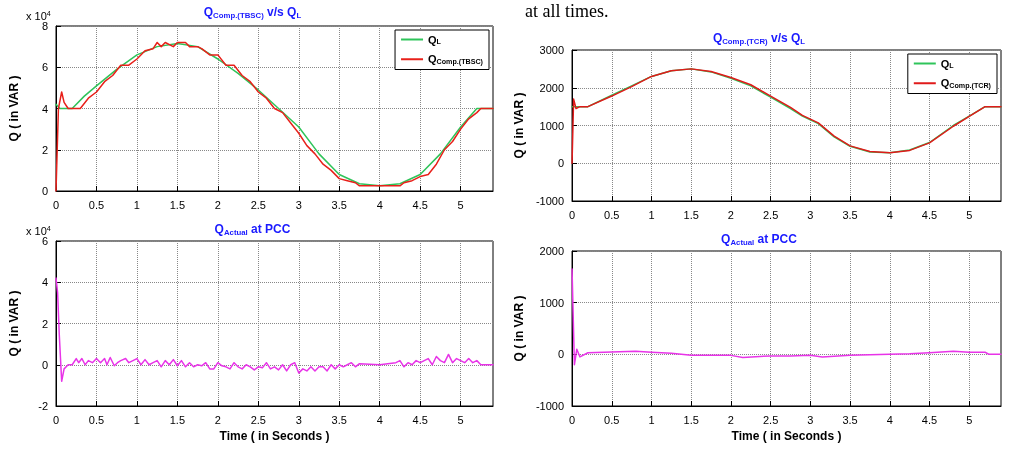 The width and height of the screenshot is (1013, 450). Describe the element at coordinates (552, 50) in the screenshot. I see `y-tick-label: 3000` at that location.